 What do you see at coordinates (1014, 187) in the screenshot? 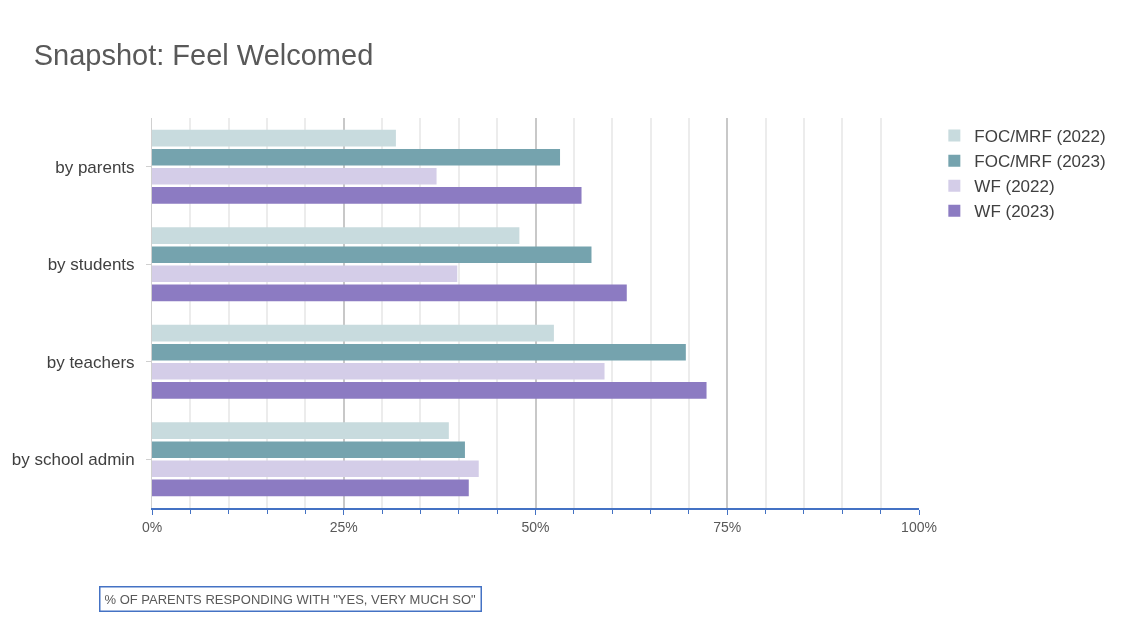
I see `legend-label: WF (2022)` at bounding box center [1014, 187].